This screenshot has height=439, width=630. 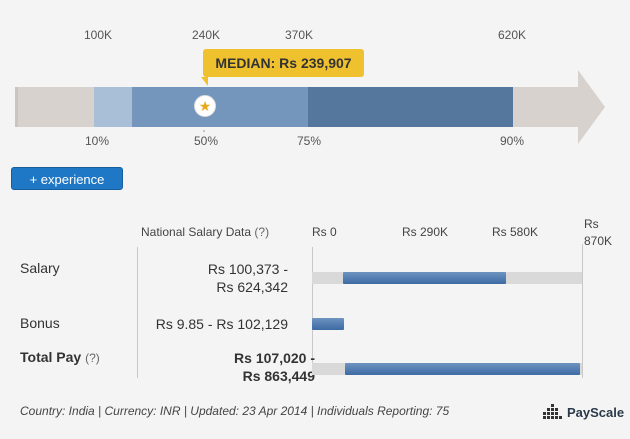 What do you see at coordinates (278, 376) in the screenshot?
I see `total-pay-range-line2: Rs 863,449` at bounding box center [278, 376].